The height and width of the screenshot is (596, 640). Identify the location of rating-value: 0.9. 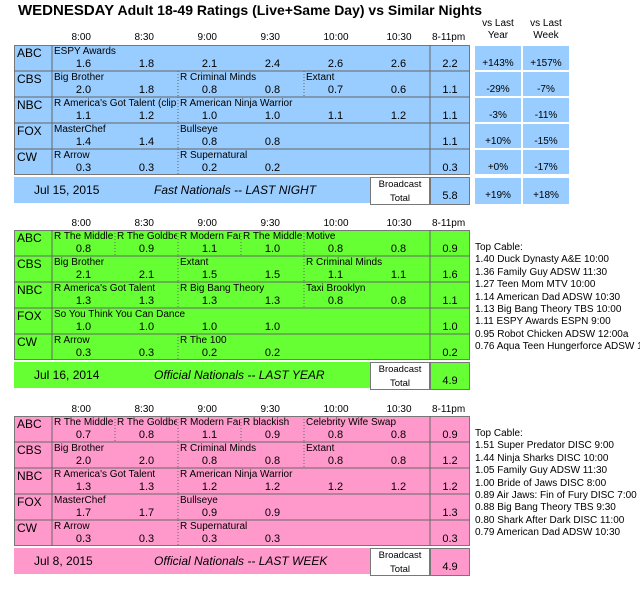
(209, 513).